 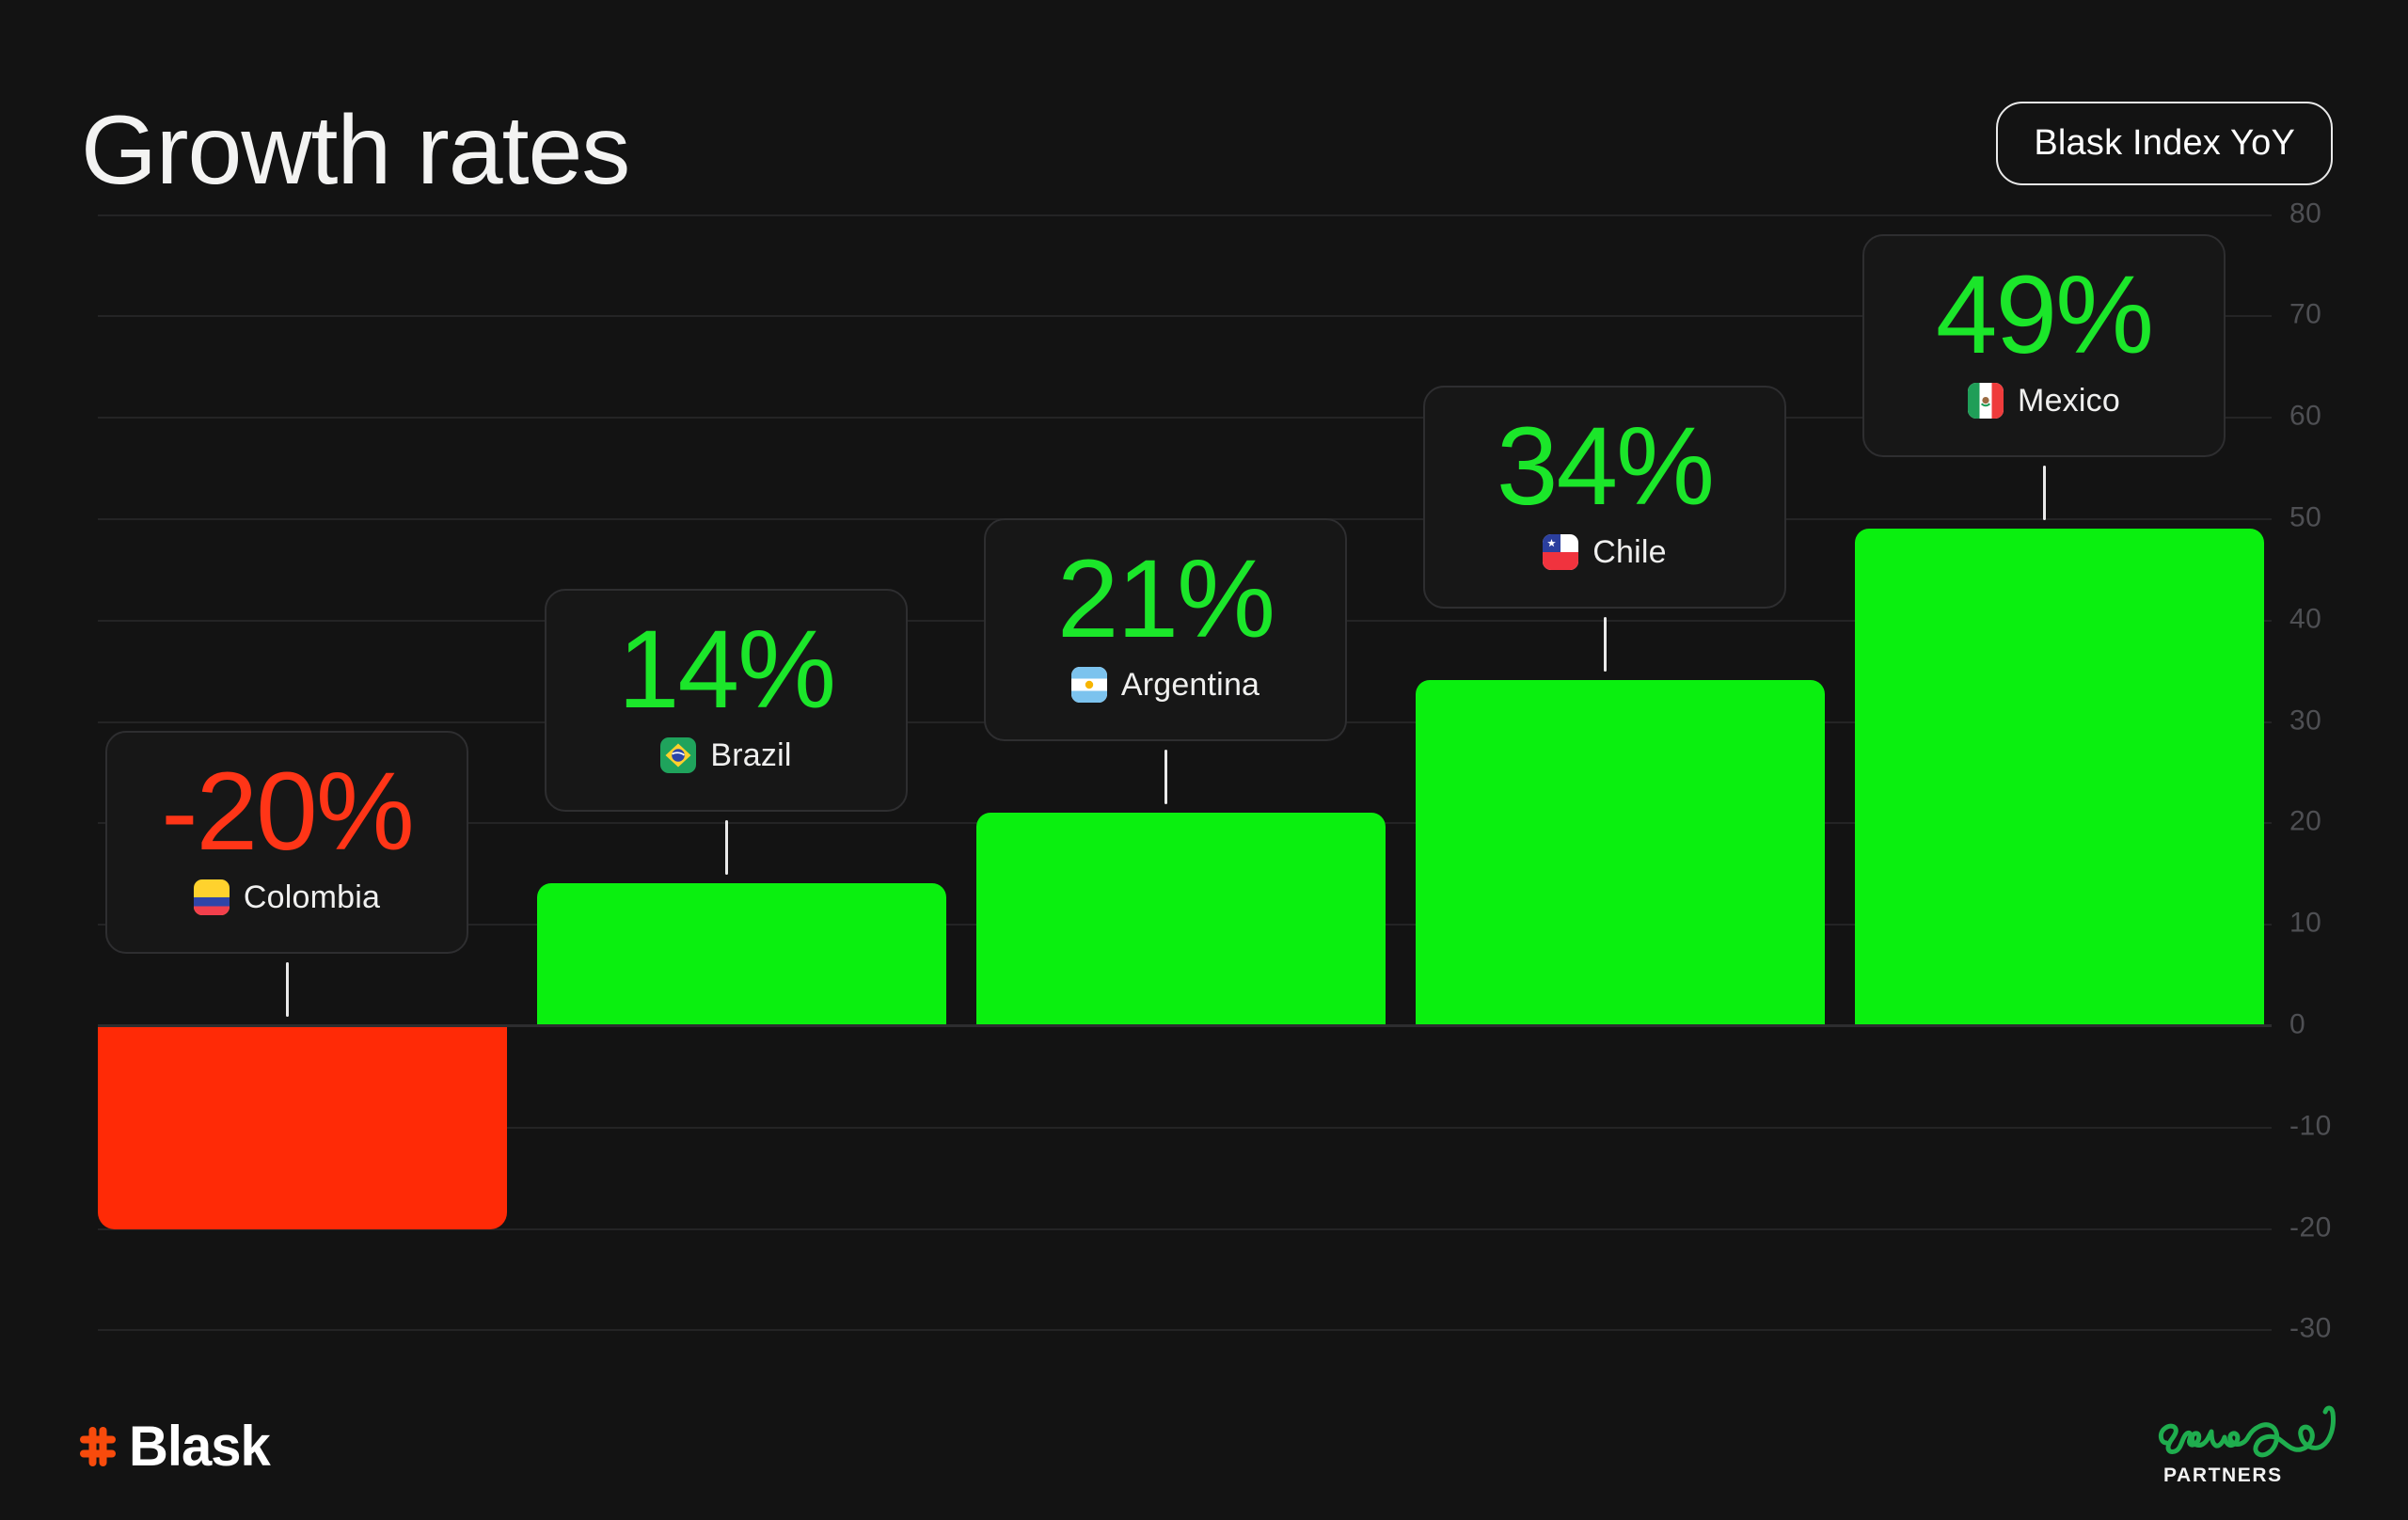 I want to click on flag-co-icon, so click(x=212, y=897).